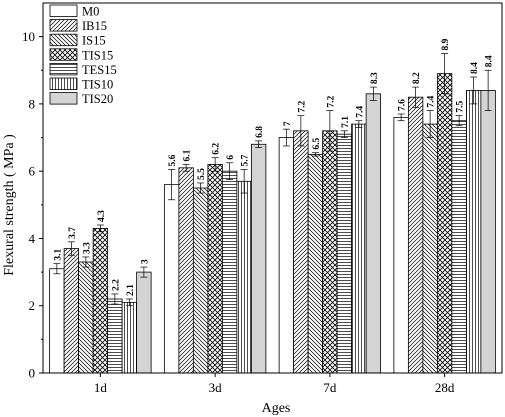  What do you see at coordinates (63, 54) in the screenshot?
I see `legend-swatch-tis15` at bounding box center [63, 54].